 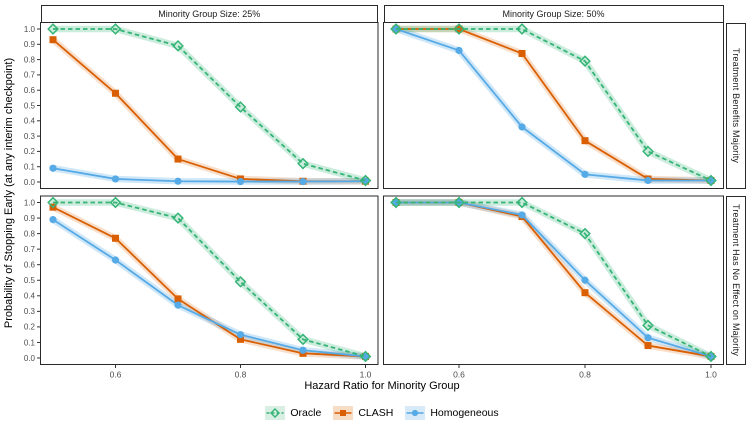 I want to click on series-ribbon-clash, so click(x=209, y=110).